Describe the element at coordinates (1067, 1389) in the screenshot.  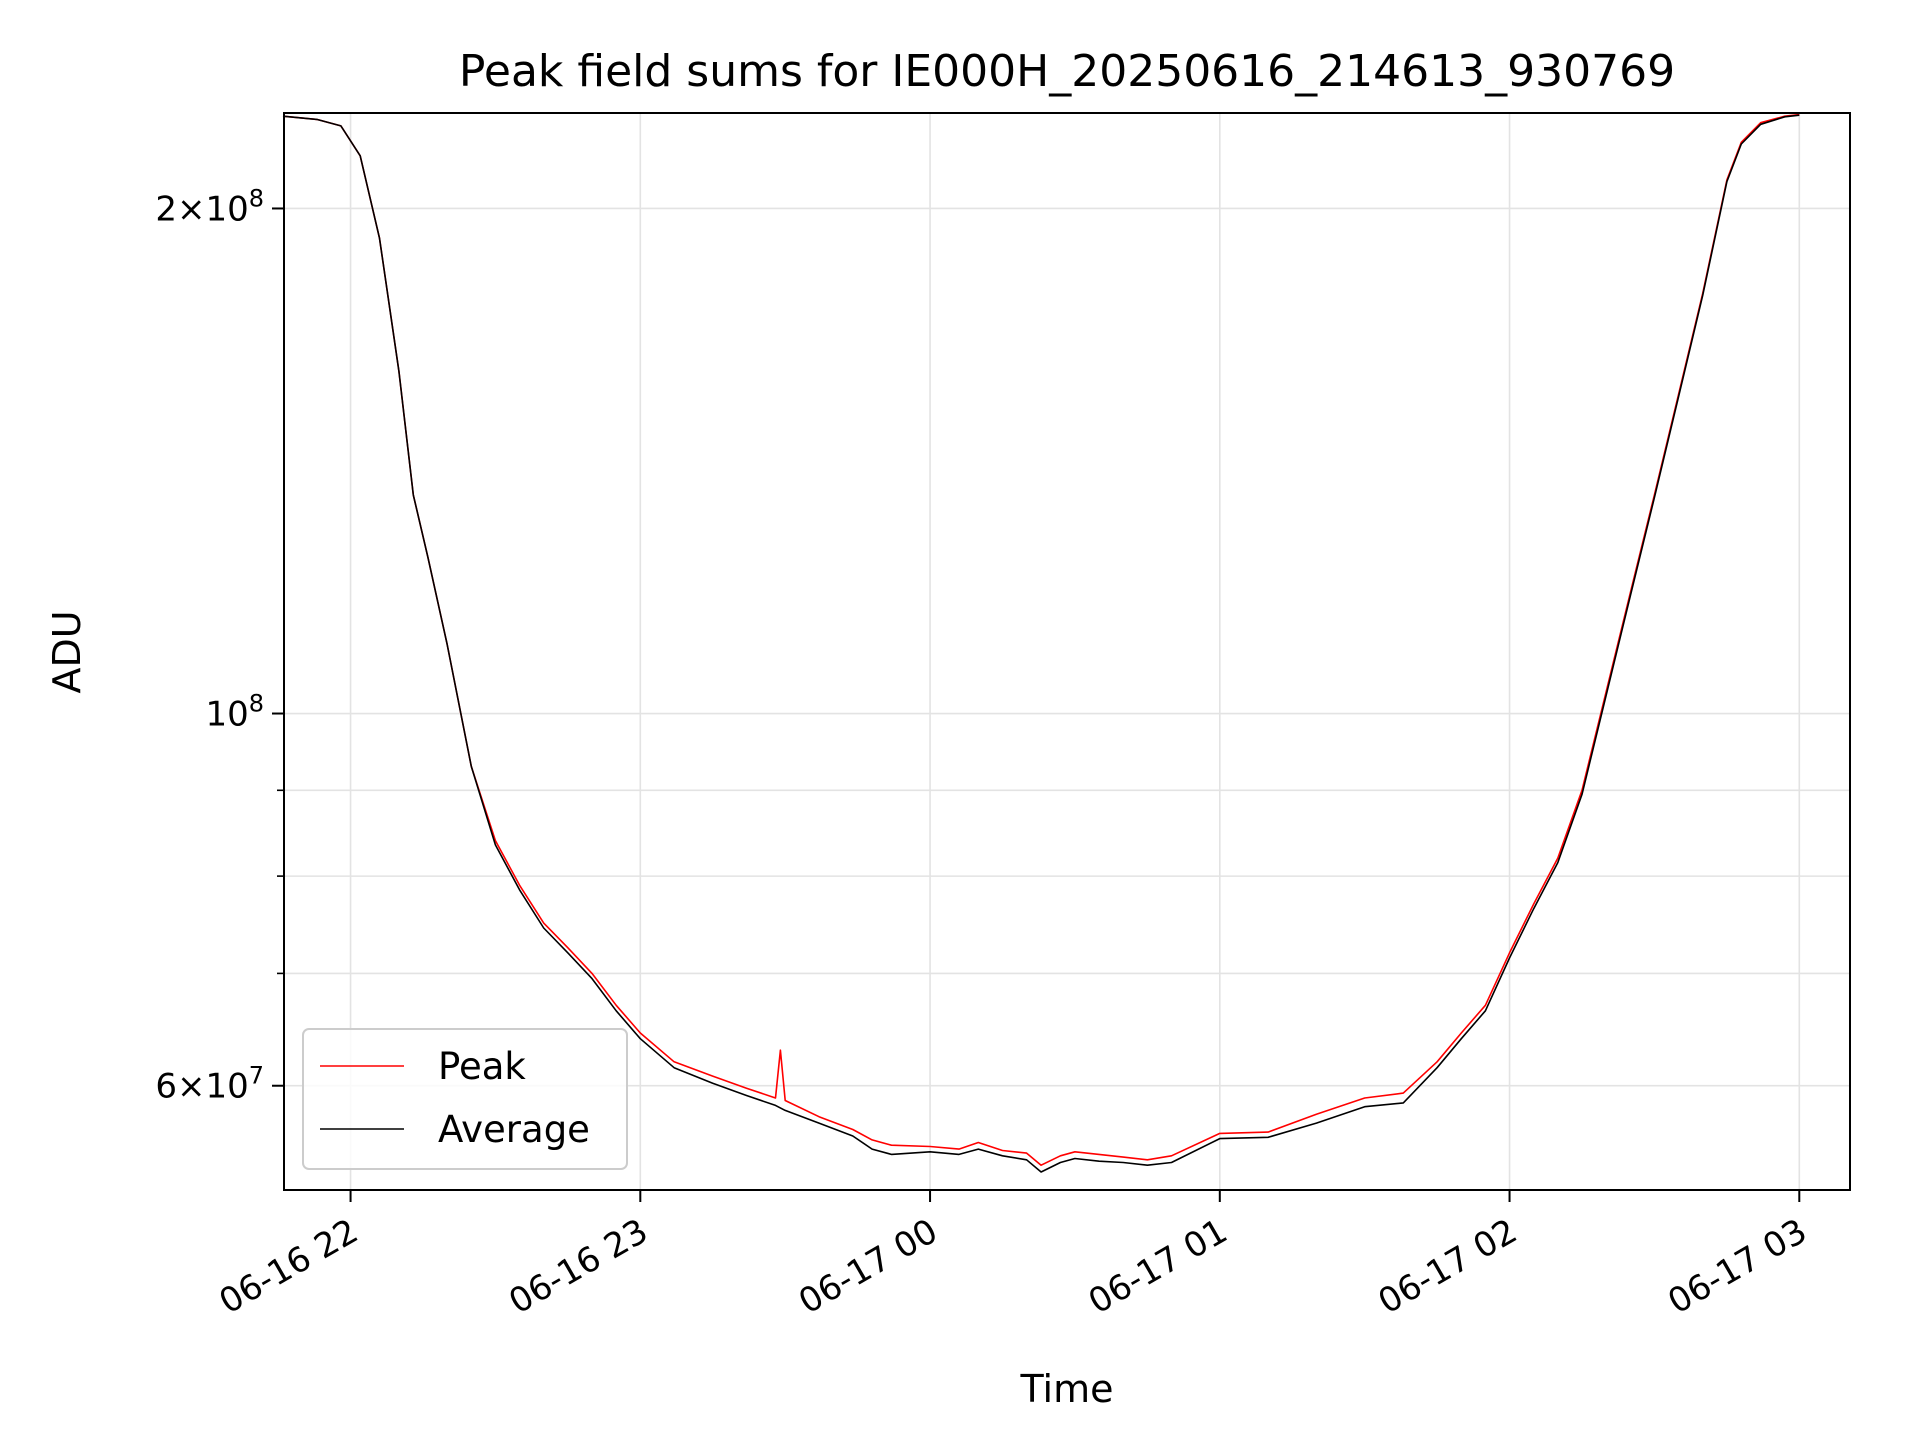
I see `x-axis-label: Time` at that location.